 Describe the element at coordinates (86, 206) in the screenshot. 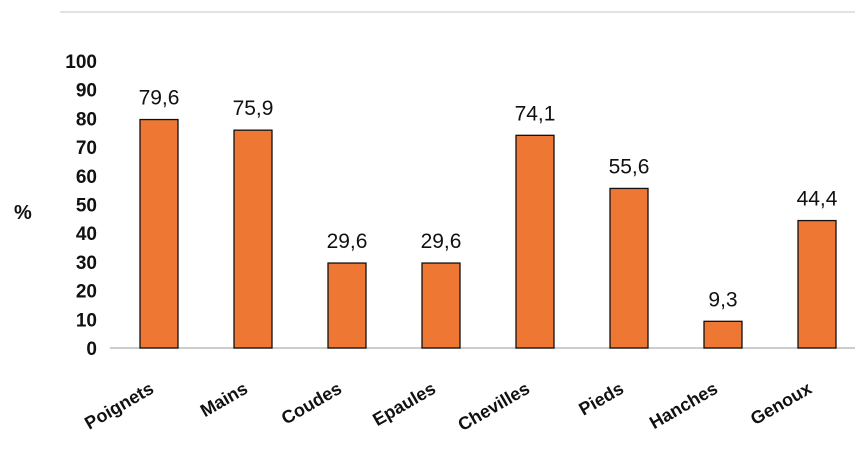

I see `y-tick-label: 50` at that location.